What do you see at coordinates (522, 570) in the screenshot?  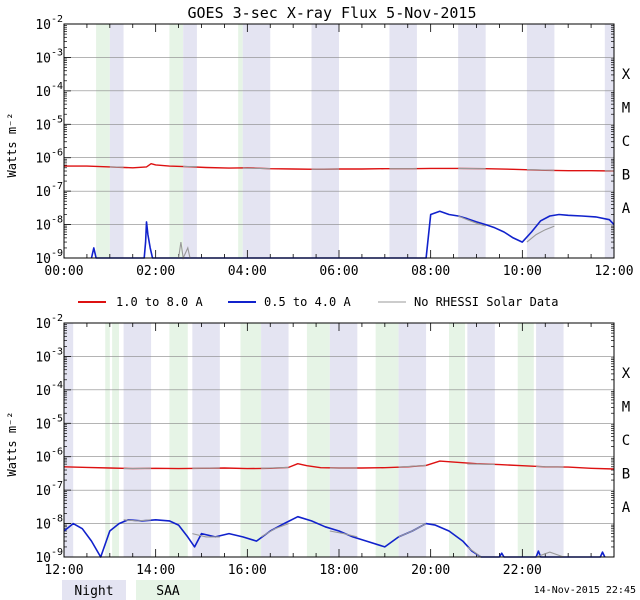 I see `xtick-label-2200: 22:00` at bounding box center [522, 570].